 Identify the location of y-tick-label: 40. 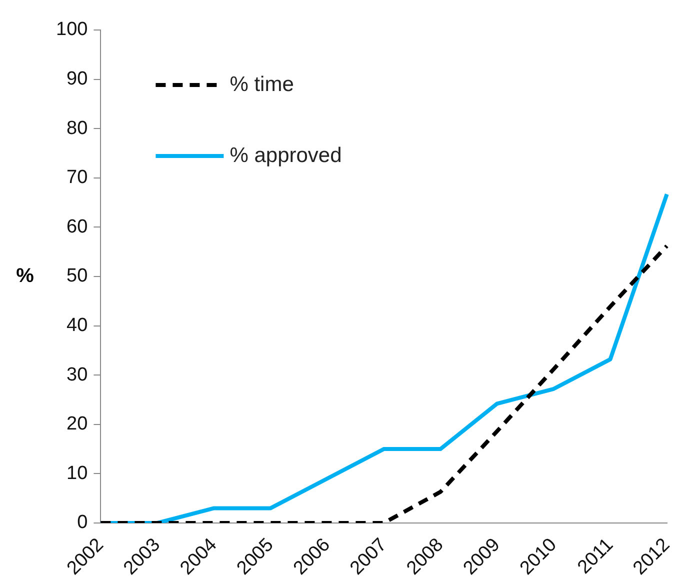
(77, 325).